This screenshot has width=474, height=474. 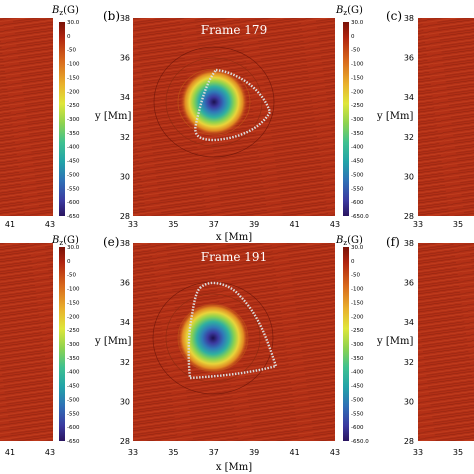 I want to click on colorbar-title-e: Bz(G), so click(x=349, y=241).